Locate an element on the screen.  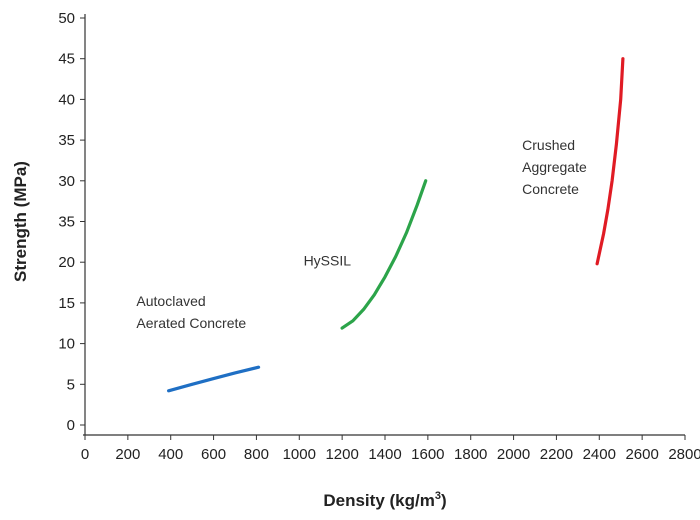
y-tick-label: 30 is located at coordinates (66, 181).